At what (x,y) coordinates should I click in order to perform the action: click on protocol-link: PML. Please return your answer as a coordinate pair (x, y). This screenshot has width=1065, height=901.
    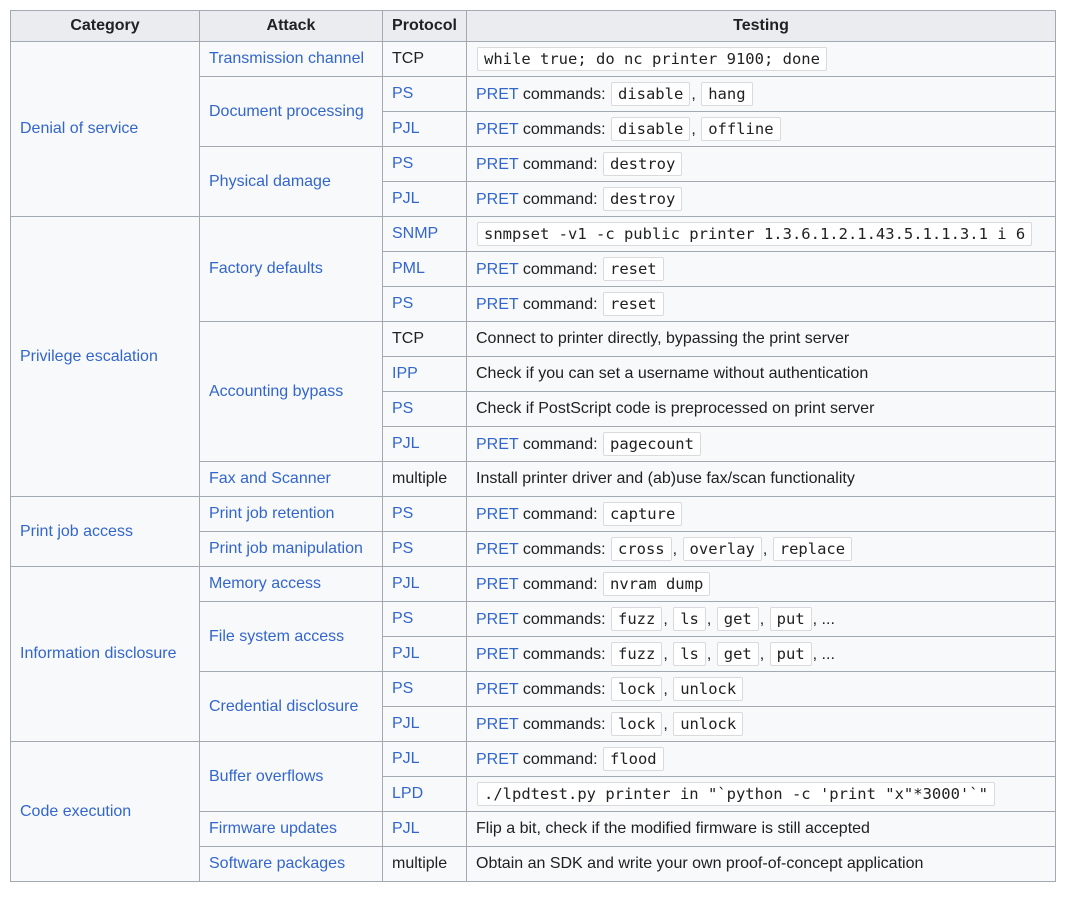
    Looking at the image, I should click on (408, 268).